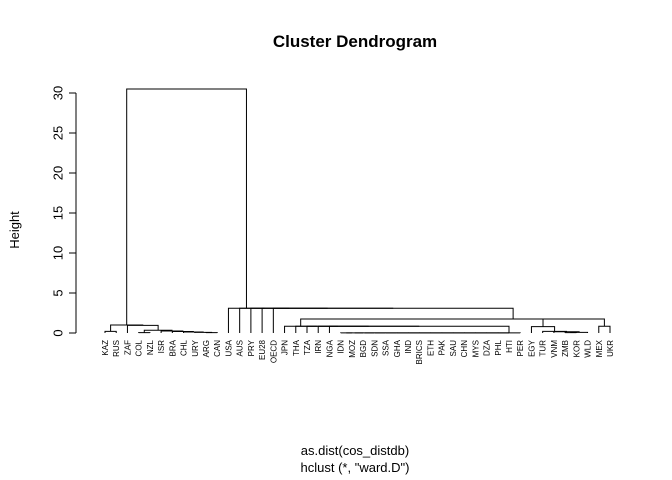 The image size is (672, 480). Describe the element at coordinates (397, 348) in the screenshot. I see `leaf-label: GHA` at that location.